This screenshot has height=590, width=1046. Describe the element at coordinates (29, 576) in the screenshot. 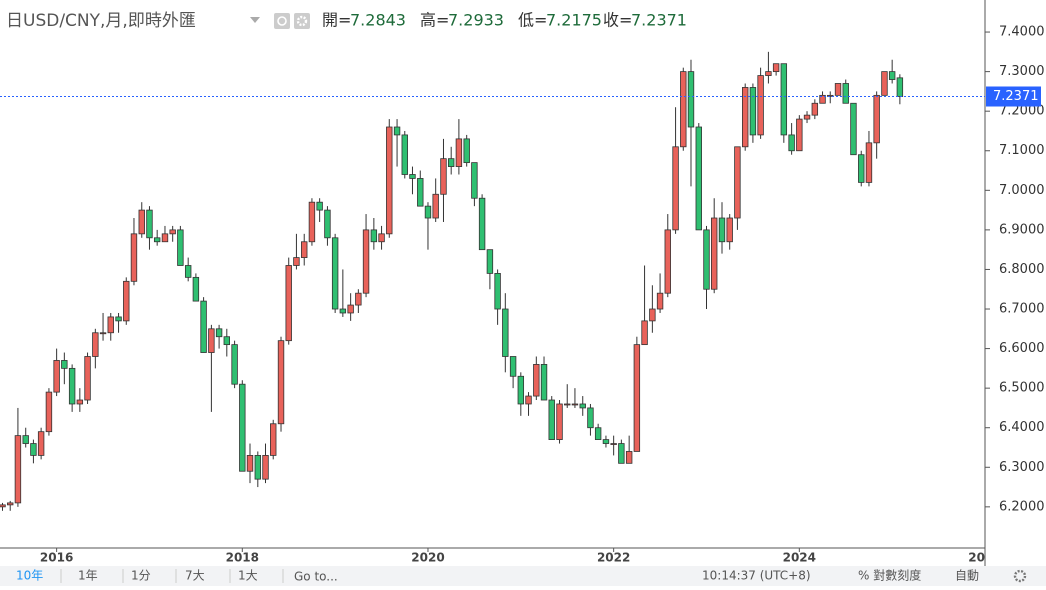

I see `range-button: 10年` at that location.